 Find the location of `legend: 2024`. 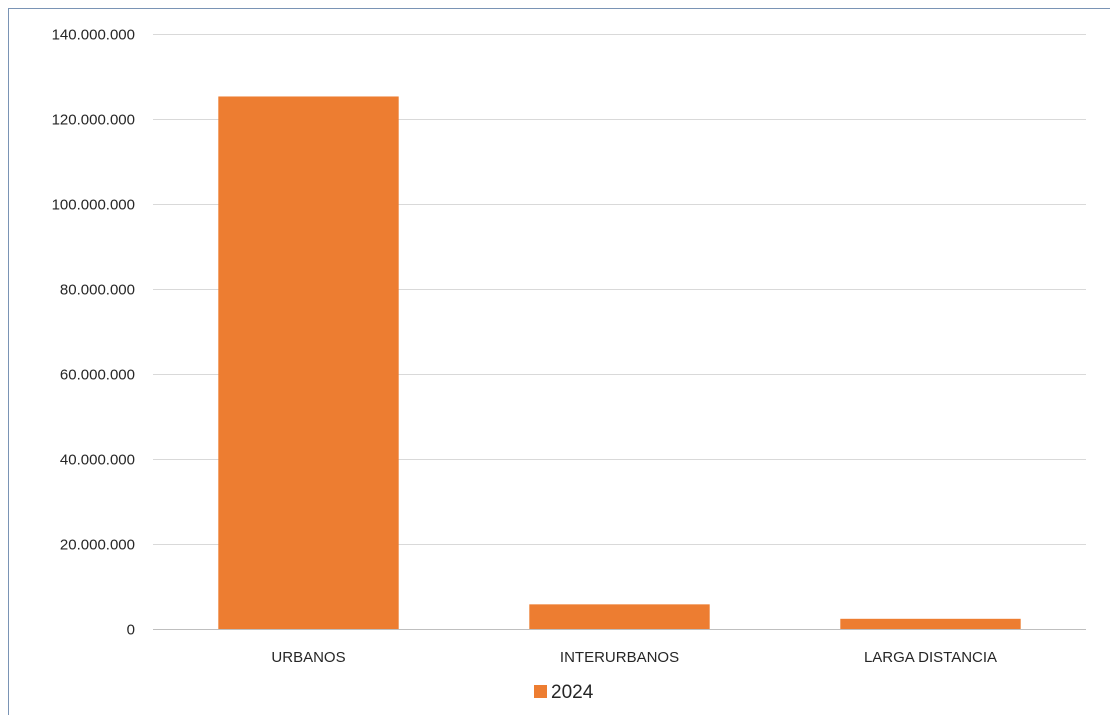

legend: 2024 is located at coordinates (564, 692).